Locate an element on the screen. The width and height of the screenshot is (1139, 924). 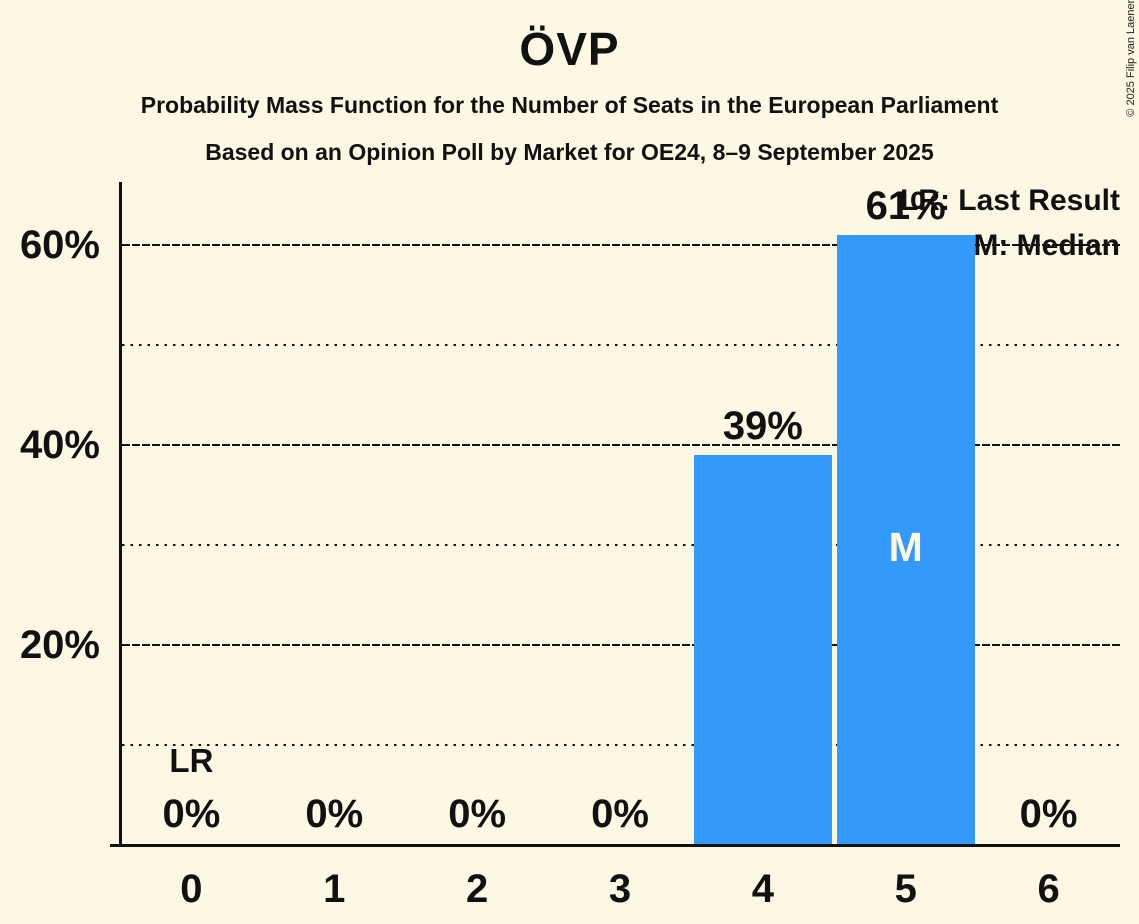
legend-median: M: Median is located at coordinates (1046, 245).